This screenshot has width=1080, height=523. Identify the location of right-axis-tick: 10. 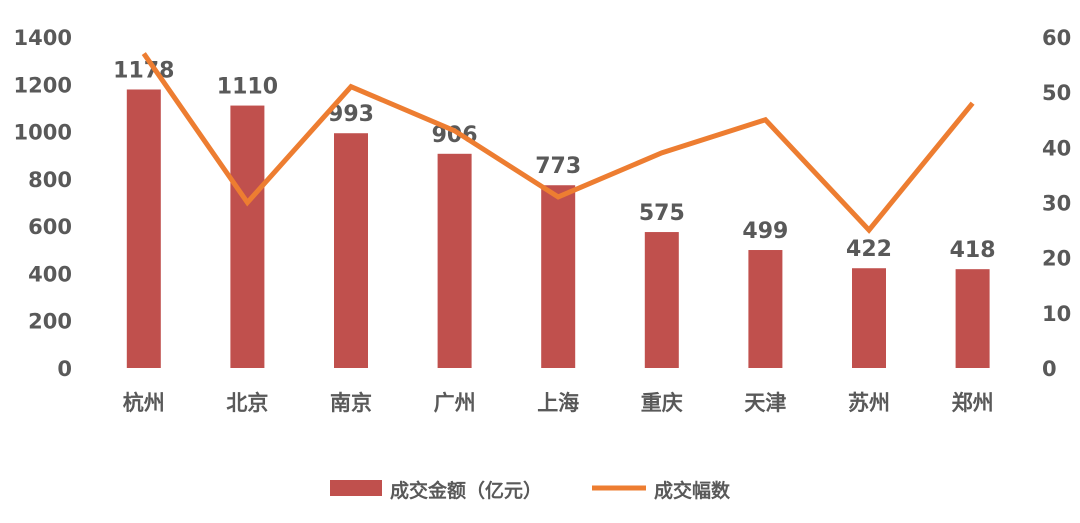
(1056, 314).